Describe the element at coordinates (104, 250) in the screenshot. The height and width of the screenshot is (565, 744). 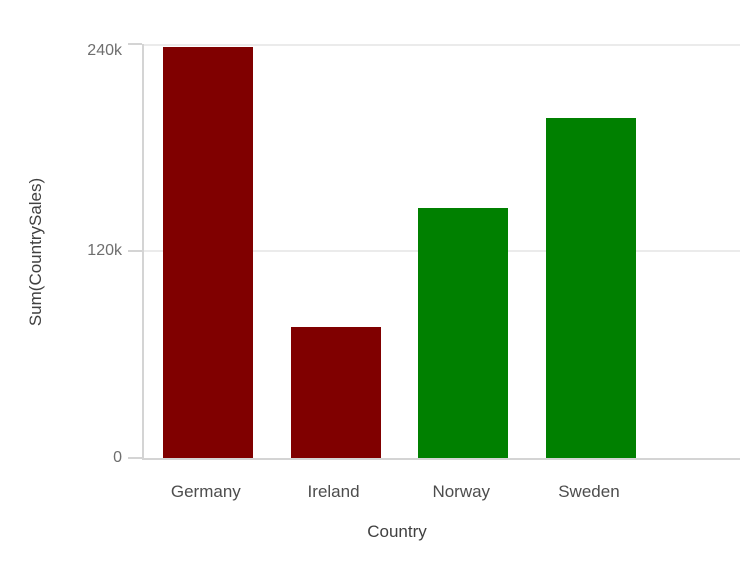
I see `y-tick-label-120k: 120k` at that location.